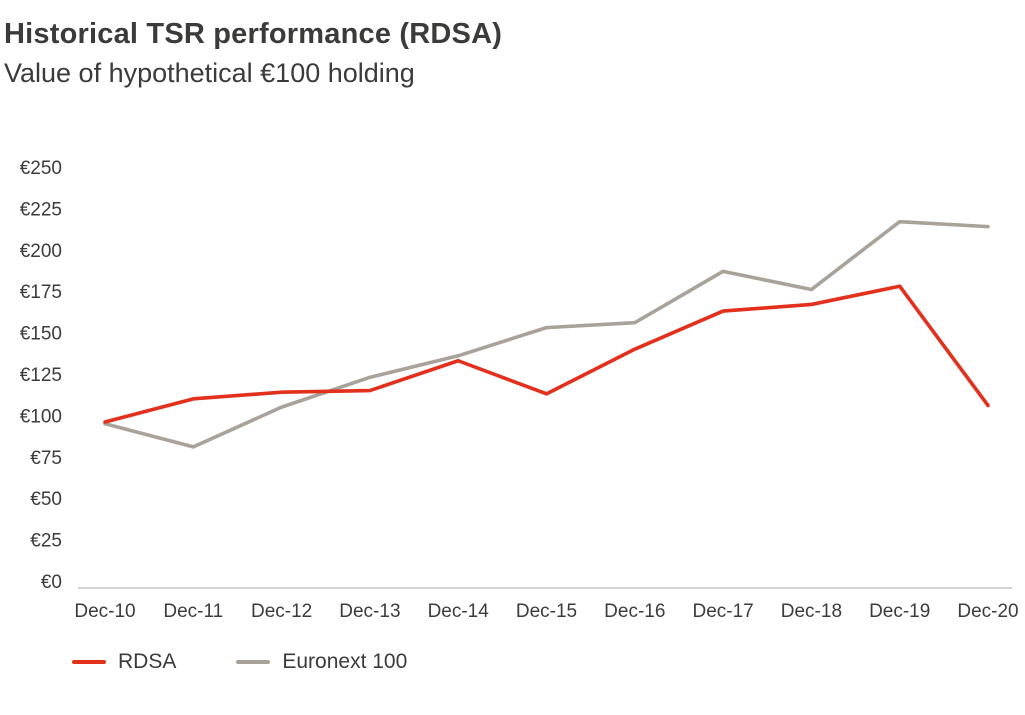 The height and width of the screenshot is (715, 1025). What do you see at coordinates (46, 499) in the screenshot?
I see `y-tick-label: €50` at bounding box center [46, 499].